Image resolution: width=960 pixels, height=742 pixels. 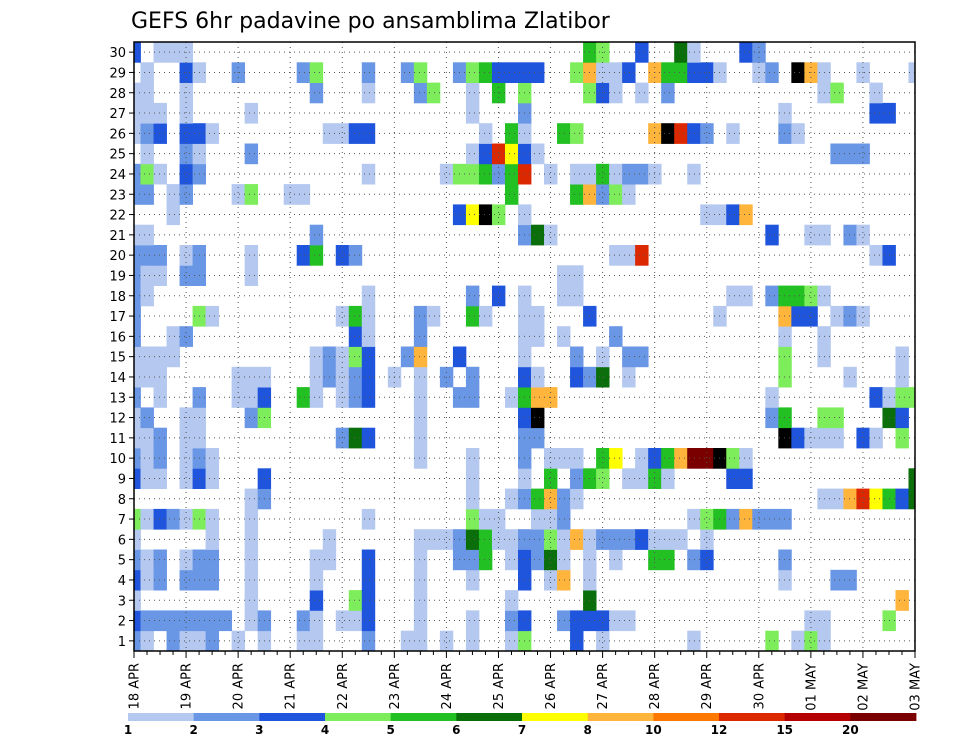 I want to click on y-tick-label: 7, so click(x=122, y=520).